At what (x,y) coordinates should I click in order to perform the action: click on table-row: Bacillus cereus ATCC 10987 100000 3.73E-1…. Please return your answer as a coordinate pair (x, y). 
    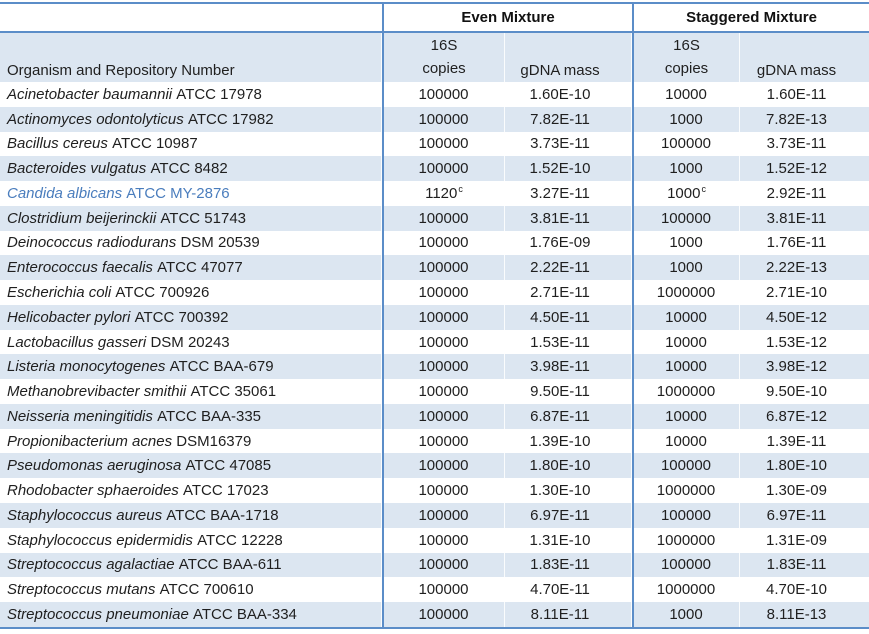
    Looking at the image, I should click on (434, 144).